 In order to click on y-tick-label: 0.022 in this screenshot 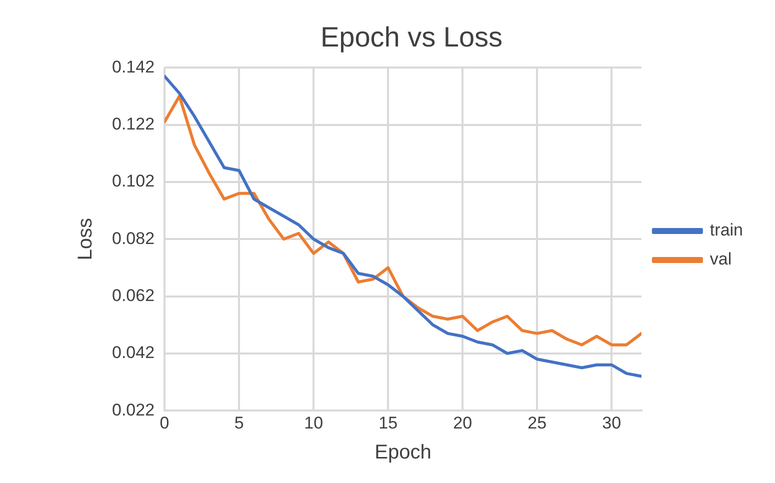, I will do `click(133, 410)`.